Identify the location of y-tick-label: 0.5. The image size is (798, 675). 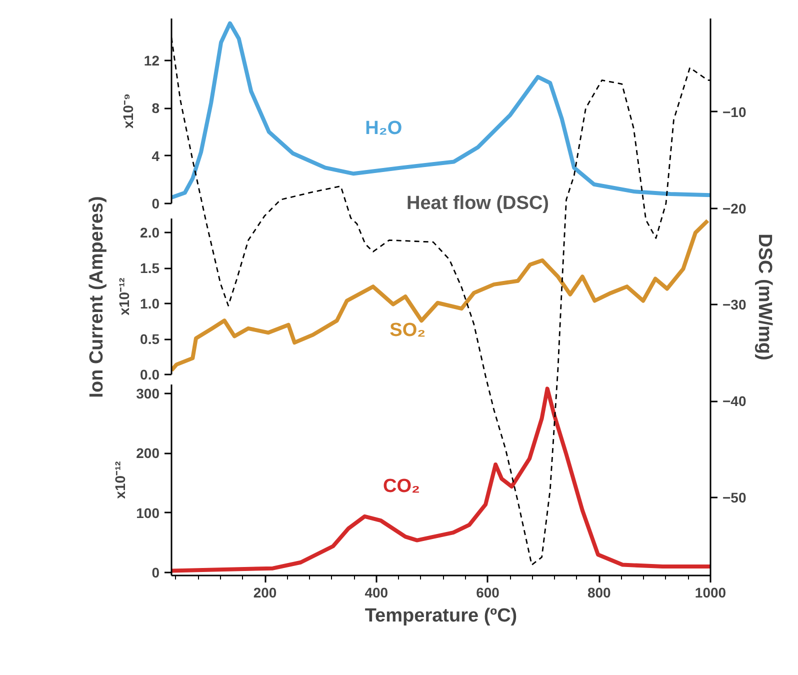
(150, 339).